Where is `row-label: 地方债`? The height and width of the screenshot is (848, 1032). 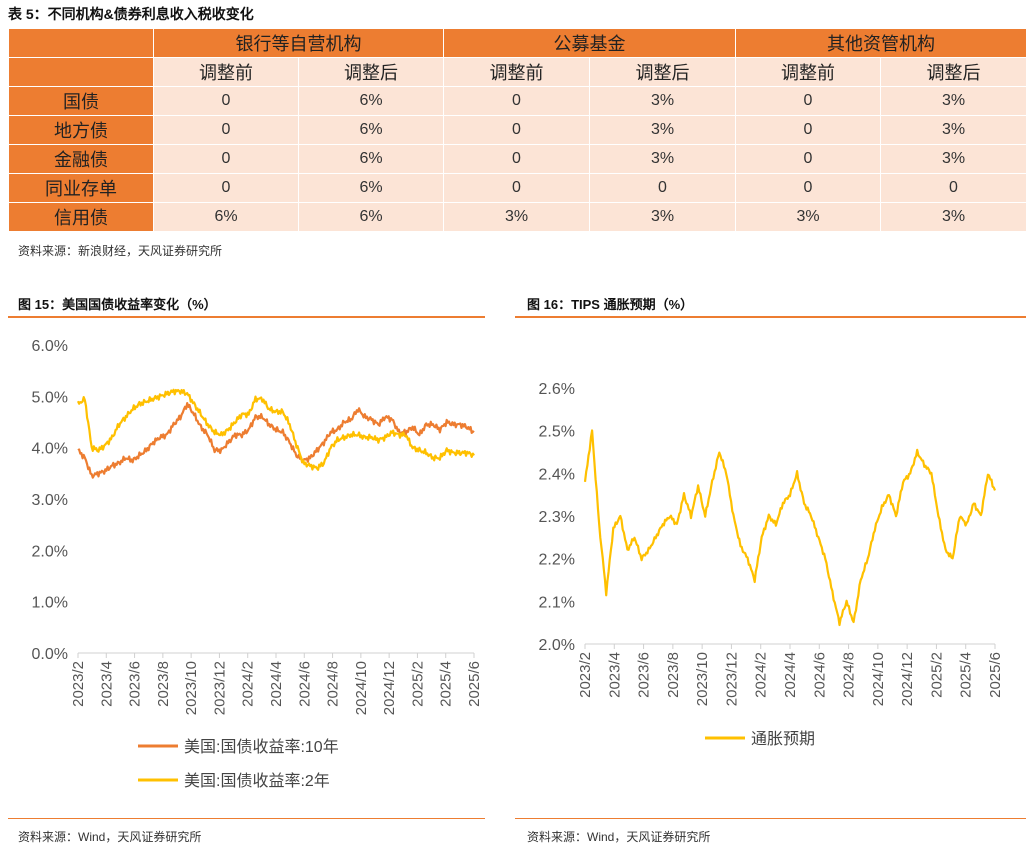 row-label: 地方债 is located at coordinates (81, 130).